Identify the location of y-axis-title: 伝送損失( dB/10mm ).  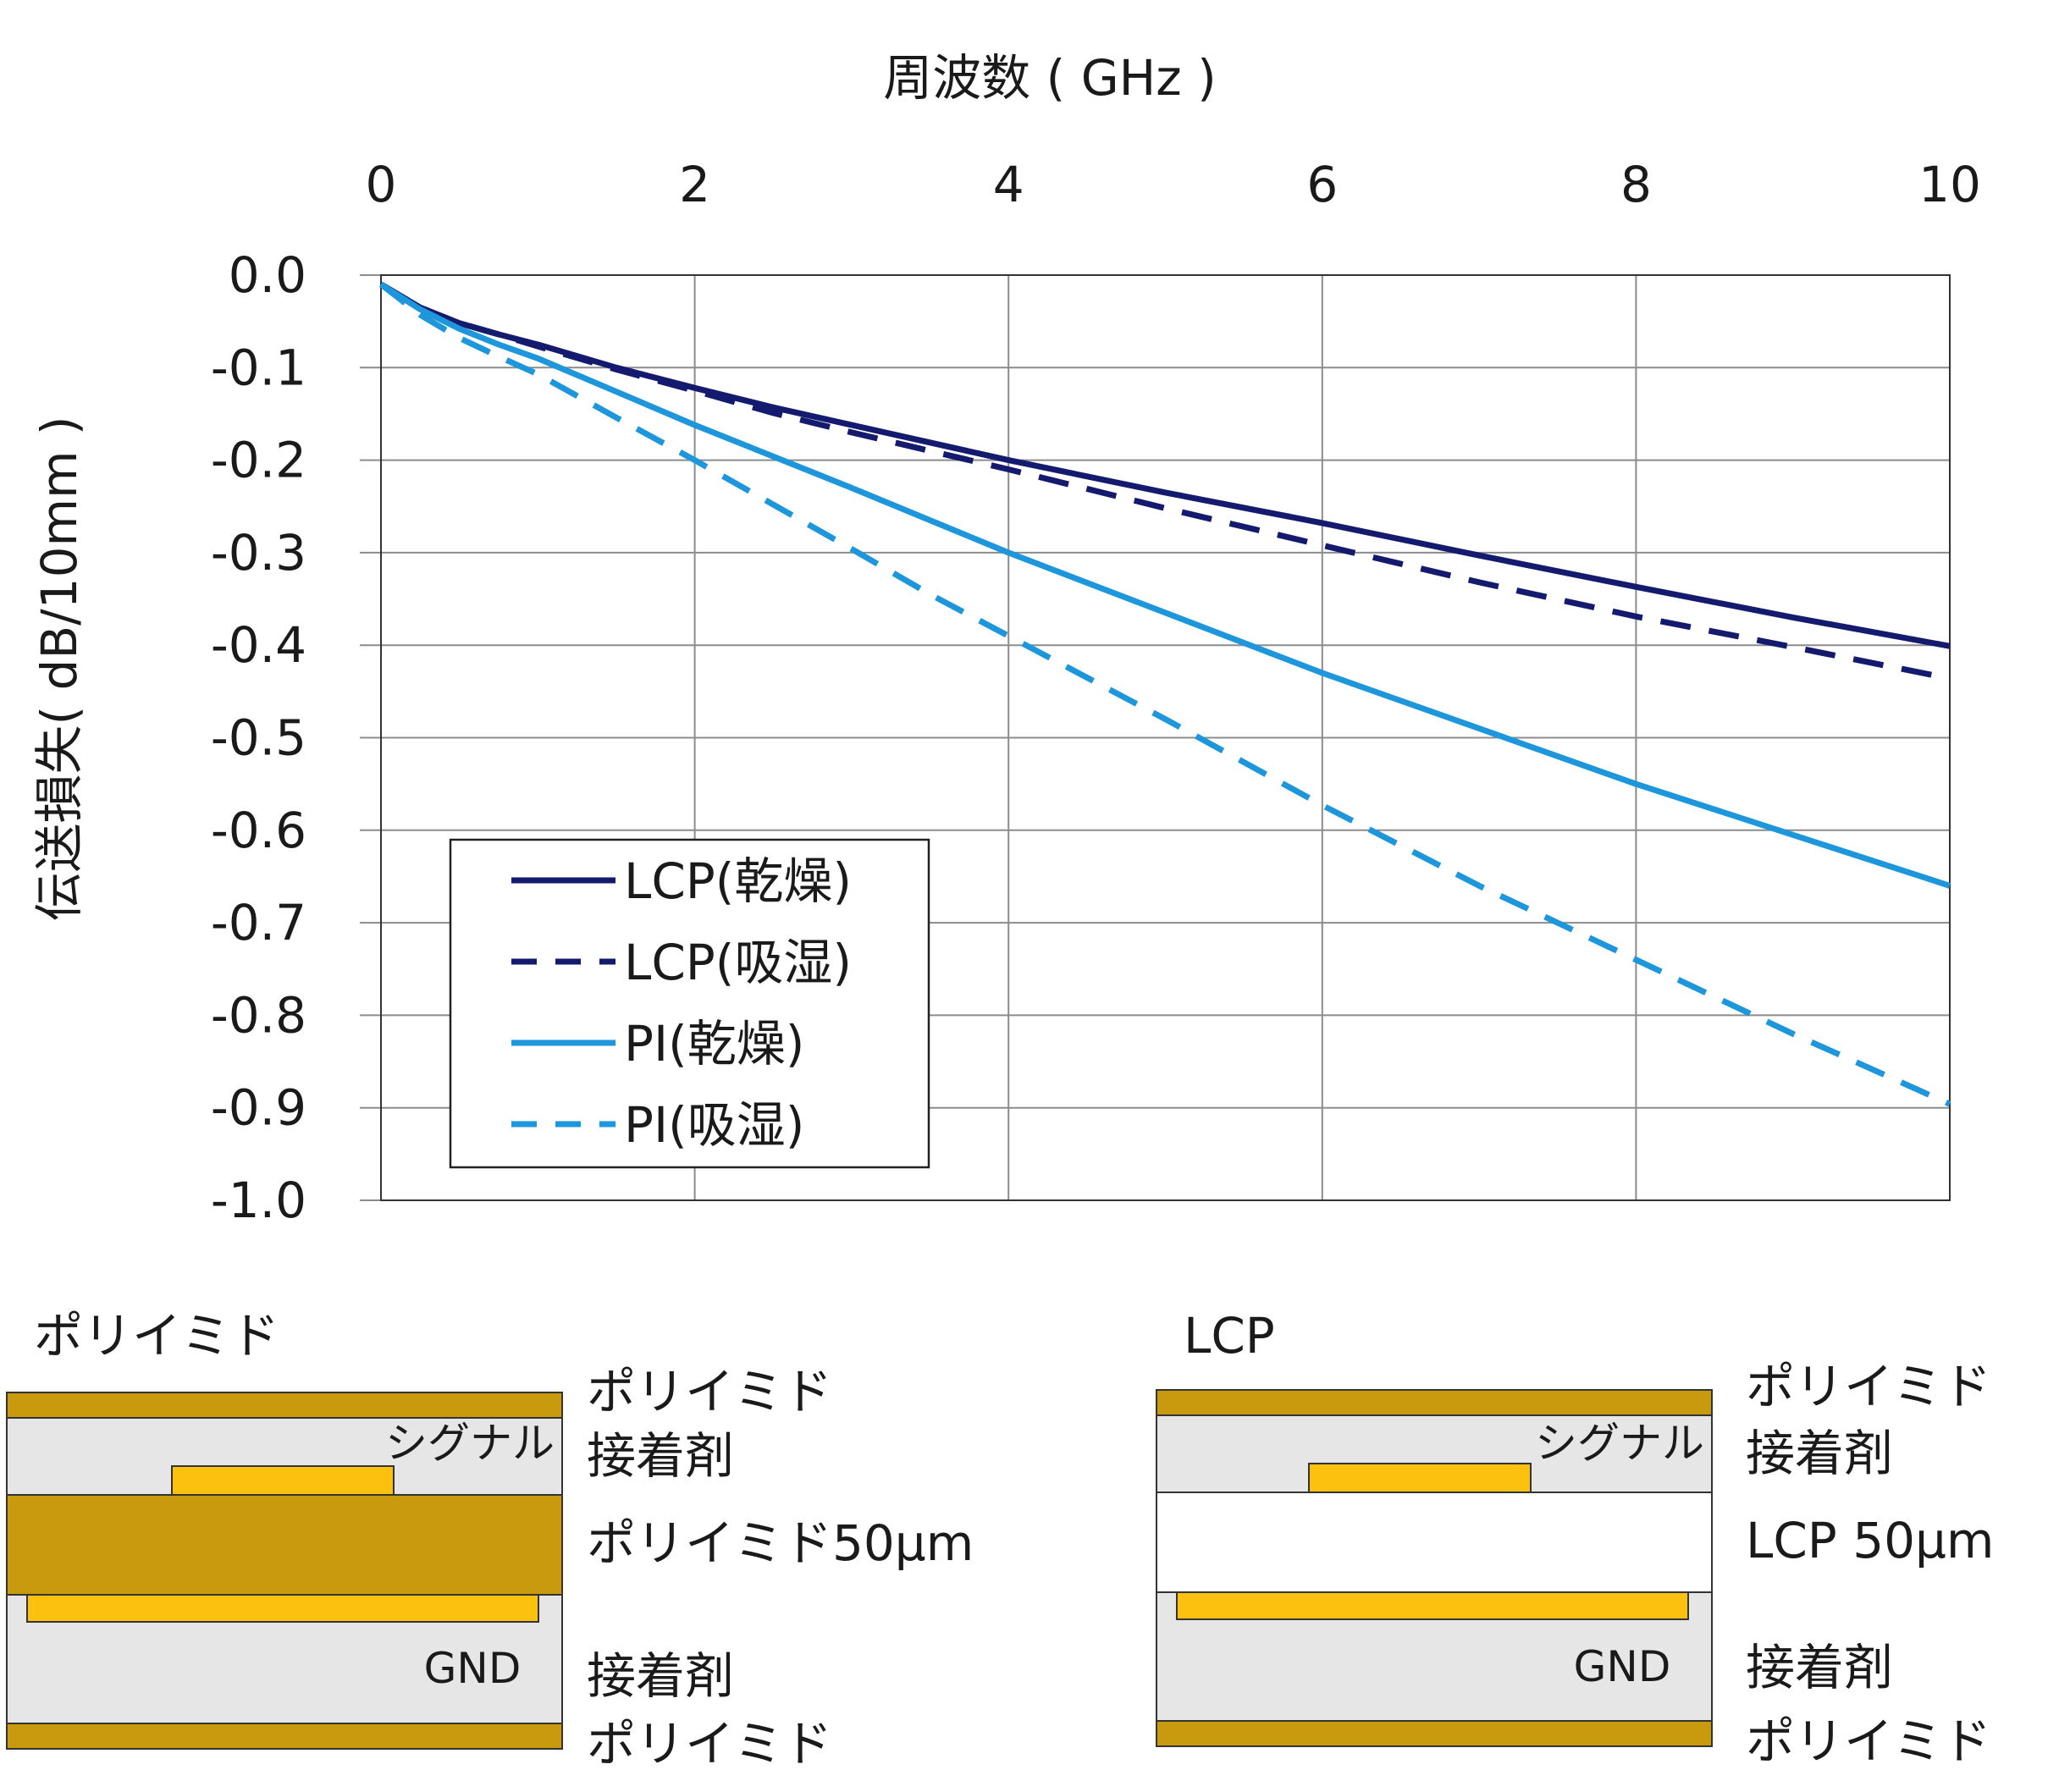
(59, 668).